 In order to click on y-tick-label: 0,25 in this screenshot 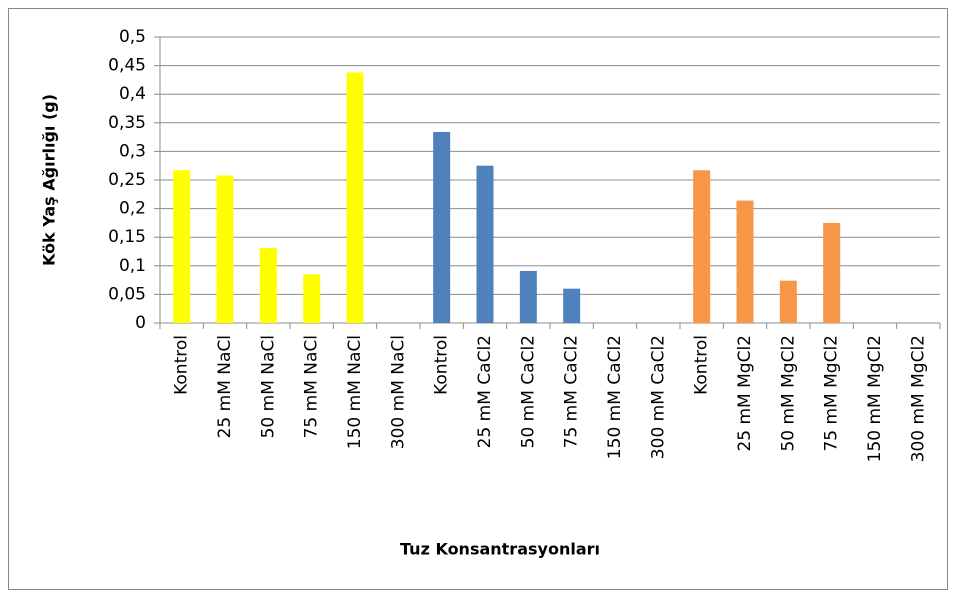, I will do `click(127, 180)`.